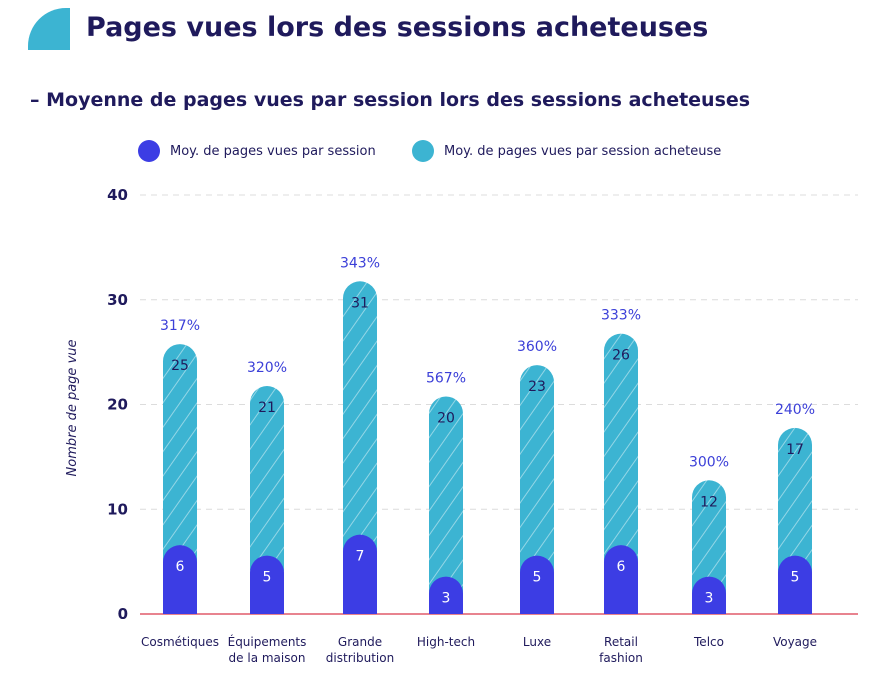 This screenshot has width=878, height=674. I want to click on legend-swatch-buyer-session, so click(423, 151).